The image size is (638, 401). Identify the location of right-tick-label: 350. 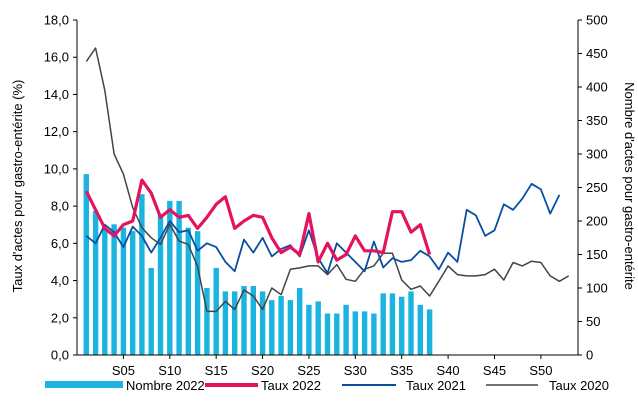
(597, 120).